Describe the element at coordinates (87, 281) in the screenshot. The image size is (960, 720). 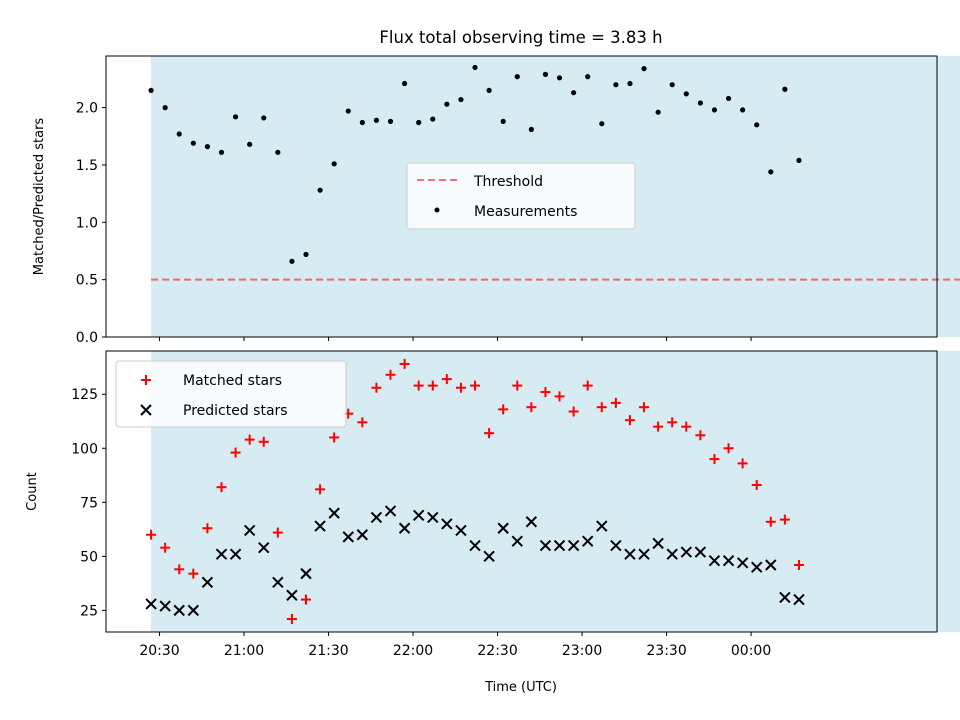
I see `y-tick-label: 0.5` at that location.